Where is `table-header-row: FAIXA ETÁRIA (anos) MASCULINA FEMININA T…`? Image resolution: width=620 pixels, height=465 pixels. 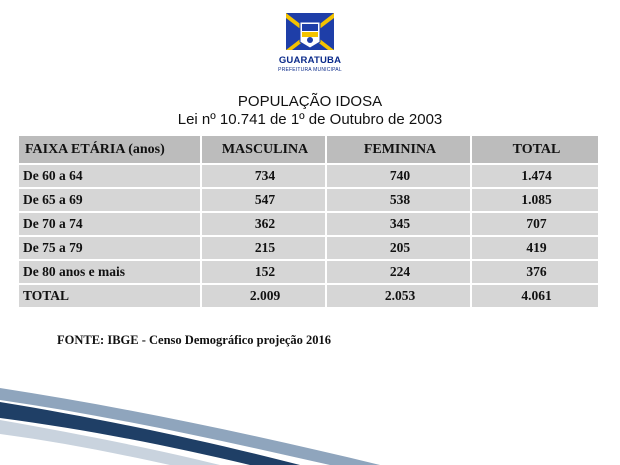 table-header-row: FAIXA ETÁRIA (anos) MASCULINA FEMININA T… is located at coordinates (308, 149).